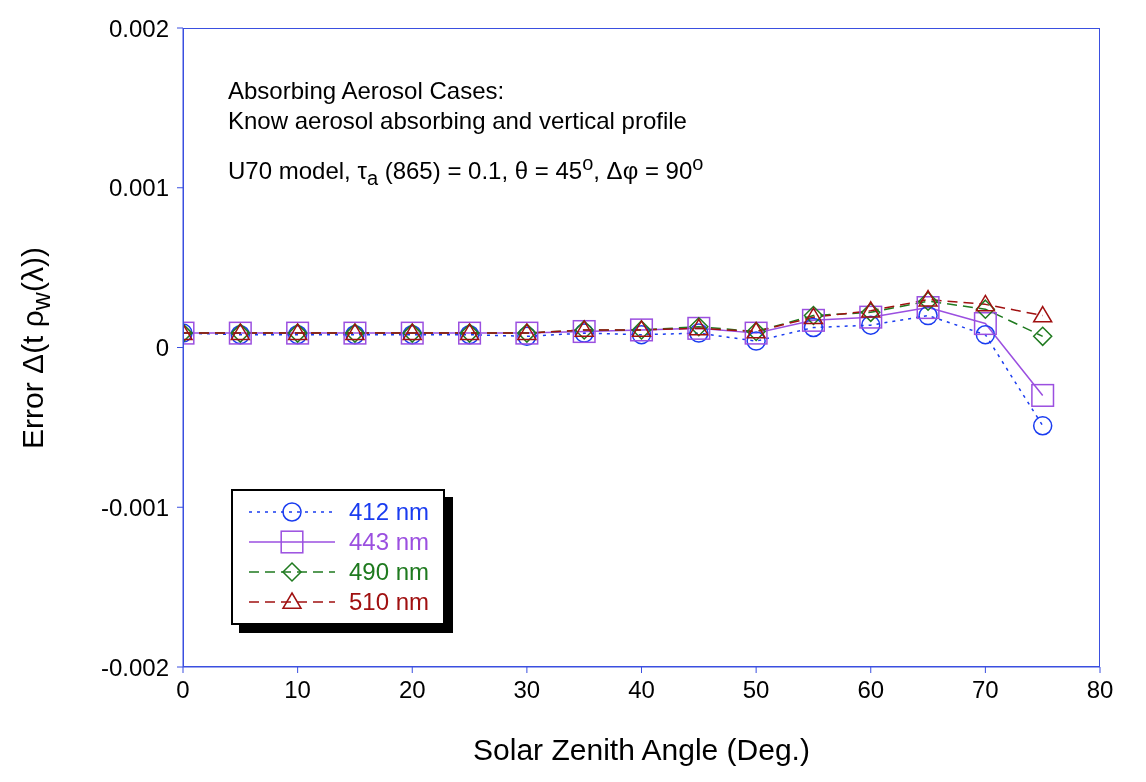  Describe the element at coordinates (389, 542) in the screenshot. I see `legend-label: 443 nm` at that location.